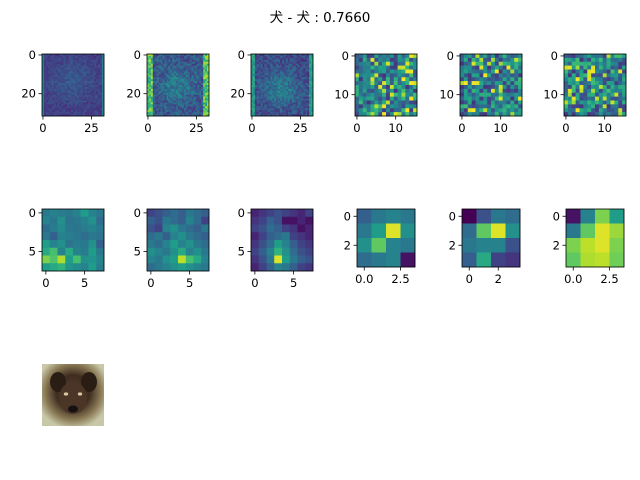 This screenshot has height=480, width=640. What do you see at coordinates (45, 283) in the screenshot?
I see `x-tick-label: 0` at bounding box center [45, 283].